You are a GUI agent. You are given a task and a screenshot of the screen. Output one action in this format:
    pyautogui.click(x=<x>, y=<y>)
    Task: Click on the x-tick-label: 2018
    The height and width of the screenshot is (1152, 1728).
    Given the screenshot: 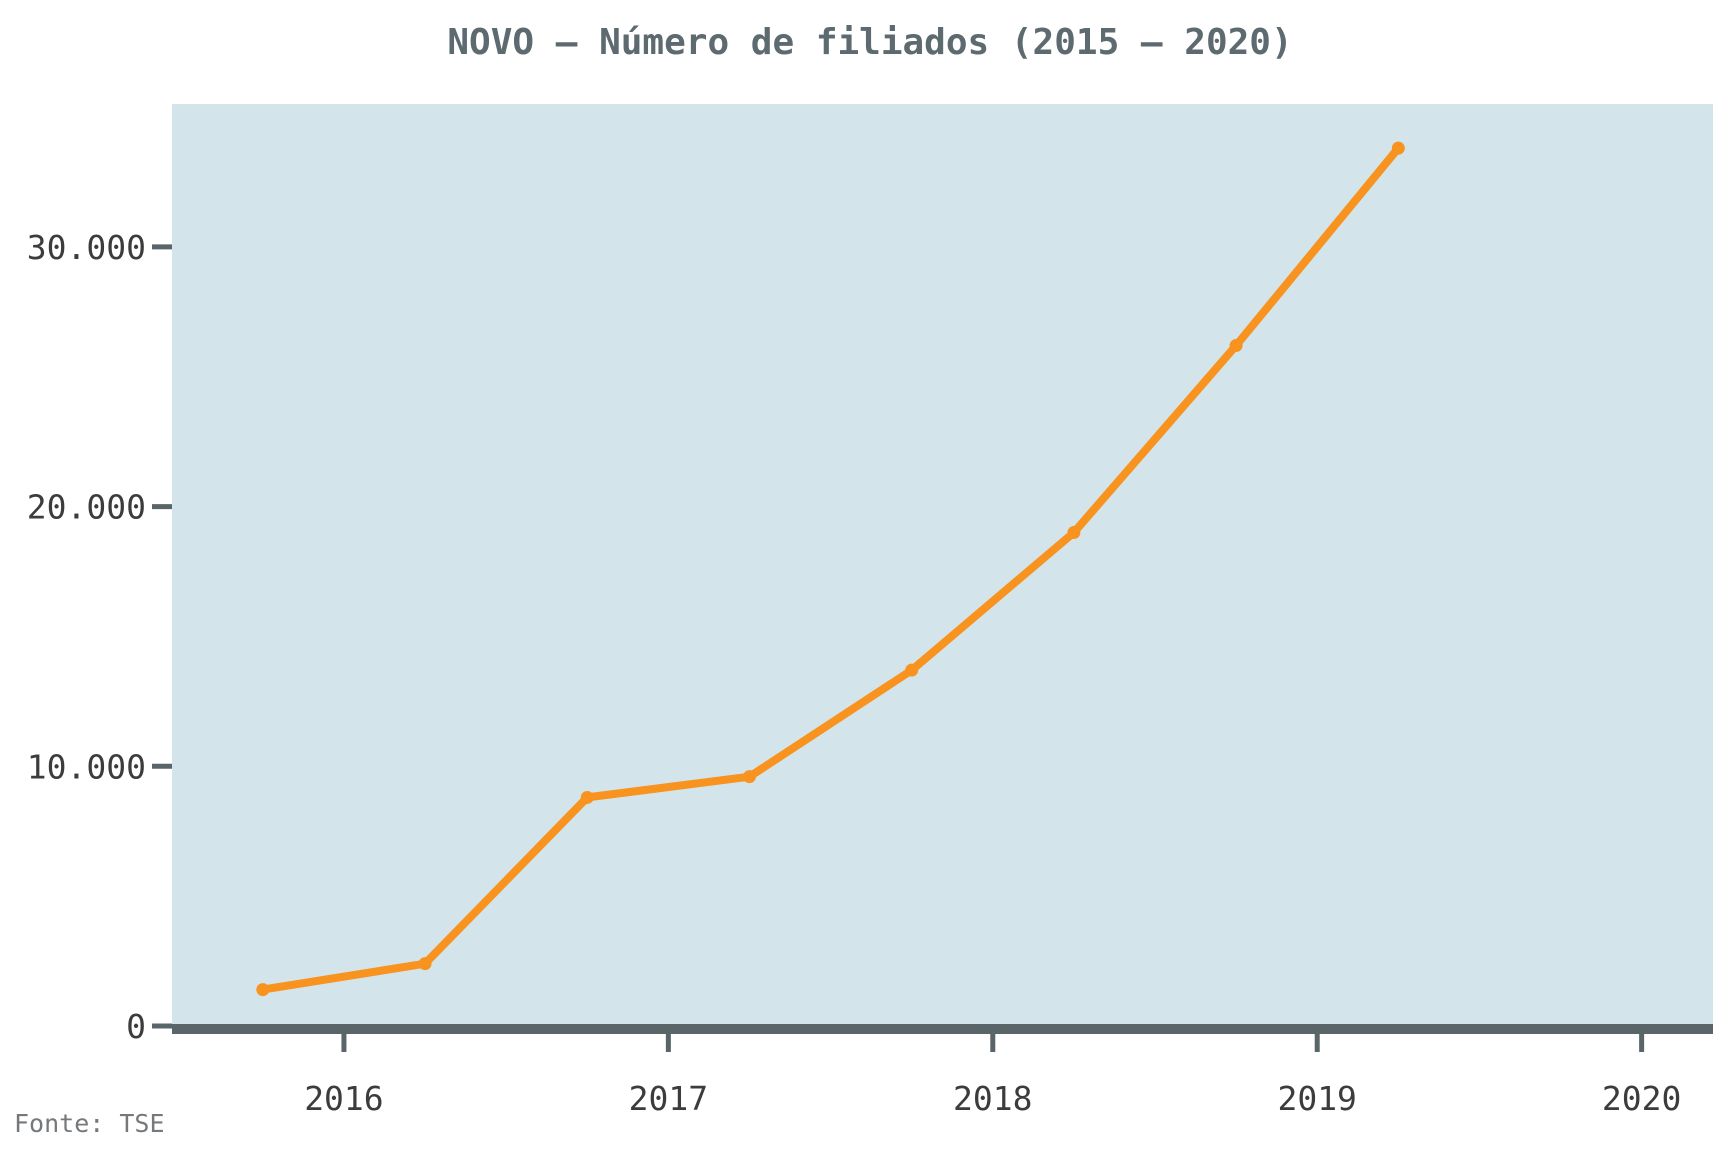 What is the action you would take?
    pyautogui.click(x=992, y=1098)
    